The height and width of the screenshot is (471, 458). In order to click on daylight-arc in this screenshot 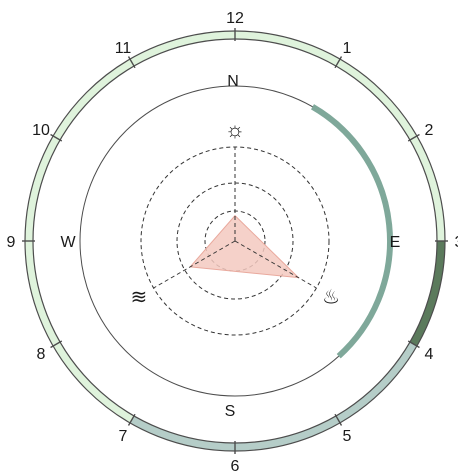, I will do `click(351, 231)`.